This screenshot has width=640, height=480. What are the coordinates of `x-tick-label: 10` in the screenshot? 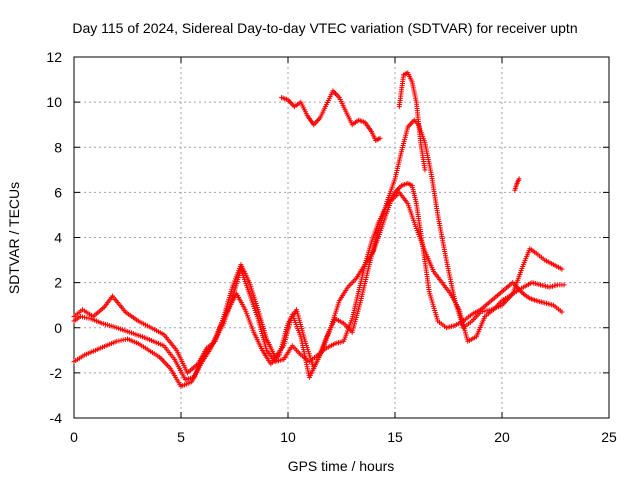 It's located at (288, 437).